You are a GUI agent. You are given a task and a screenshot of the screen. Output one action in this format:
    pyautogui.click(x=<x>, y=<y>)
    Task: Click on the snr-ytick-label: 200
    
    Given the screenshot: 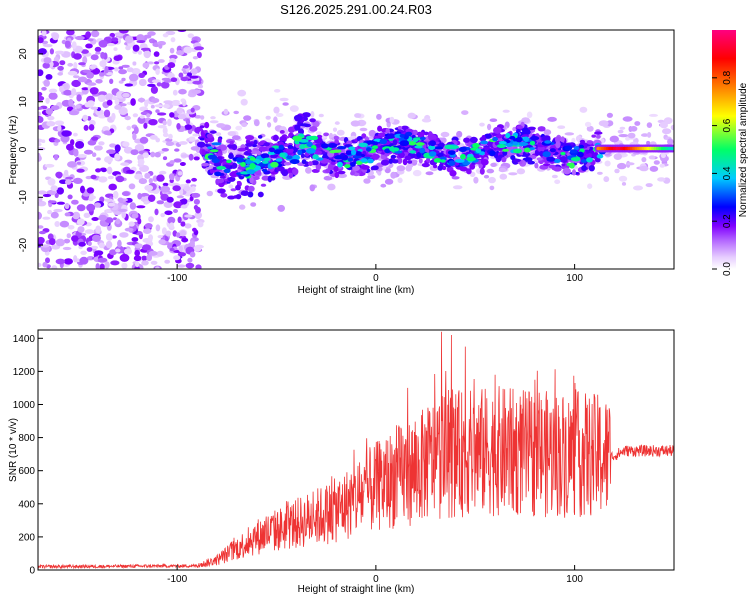 What is the action you would take?
    pyautogui.click(x=26, y=537)
    